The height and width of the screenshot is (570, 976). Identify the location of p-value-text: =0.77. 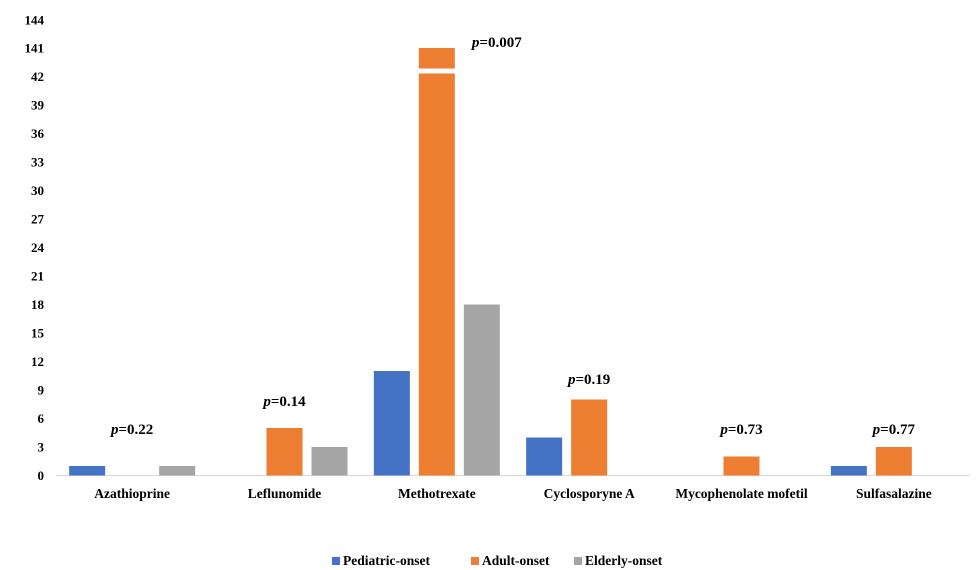
(897, 430).